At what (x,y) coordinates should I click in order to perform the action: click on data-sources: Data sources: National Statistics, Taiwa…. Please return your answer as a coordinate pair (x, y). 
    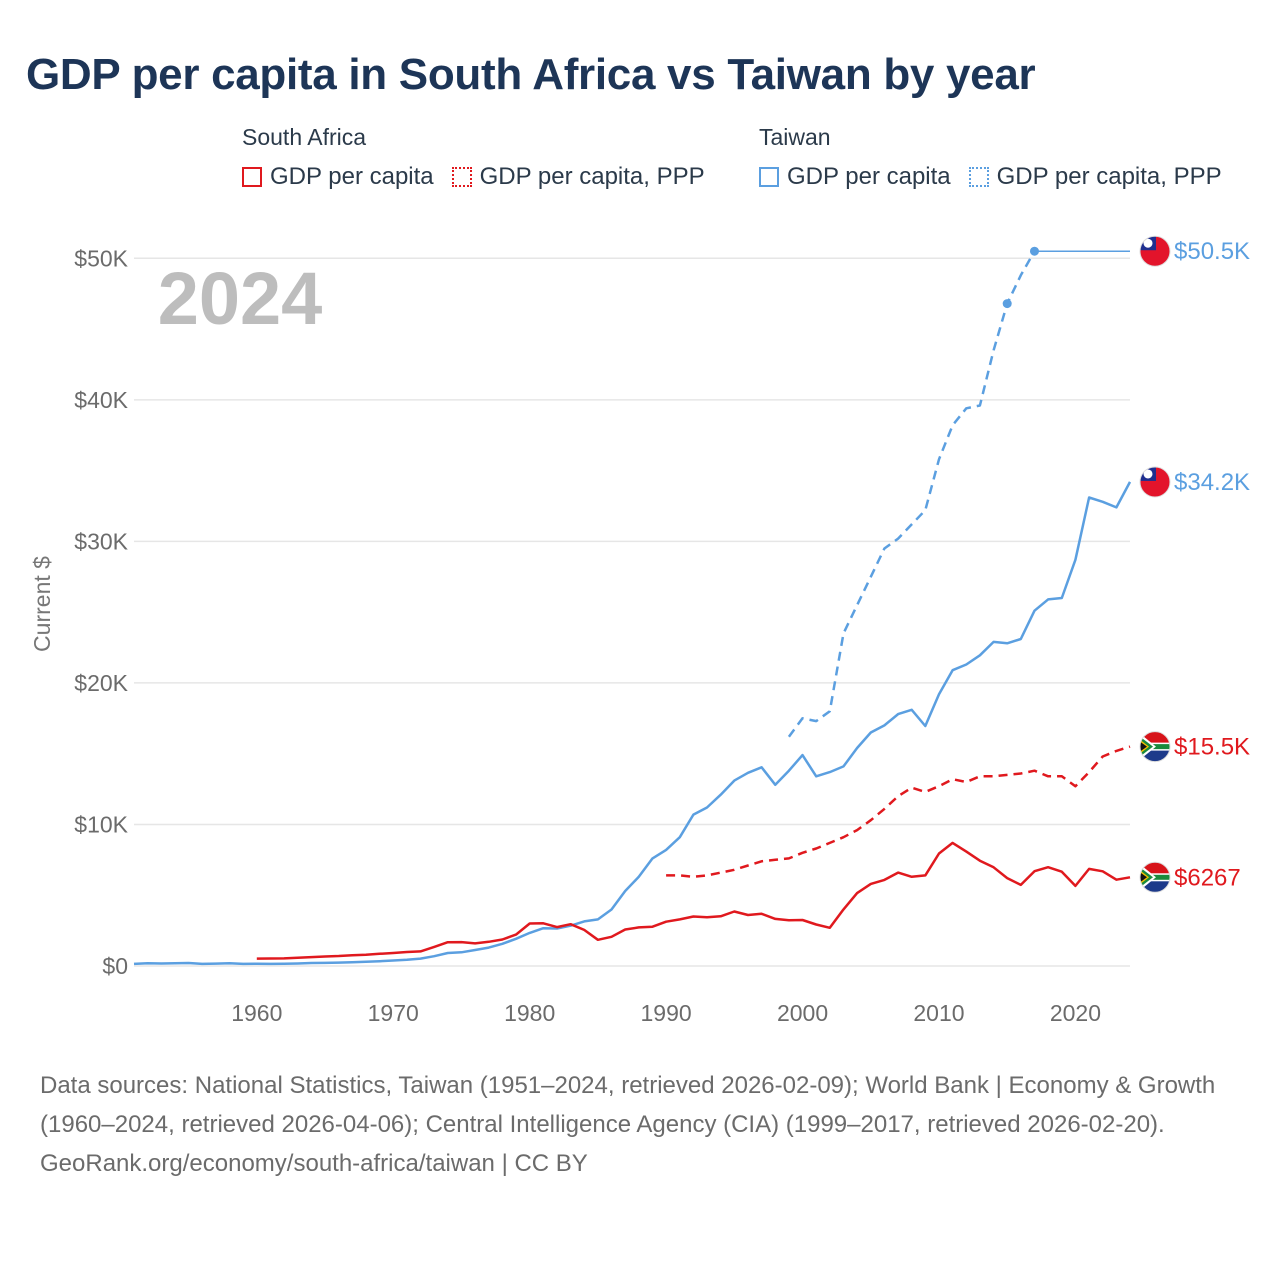
    Looking at the image, I should click on (628, 1105).